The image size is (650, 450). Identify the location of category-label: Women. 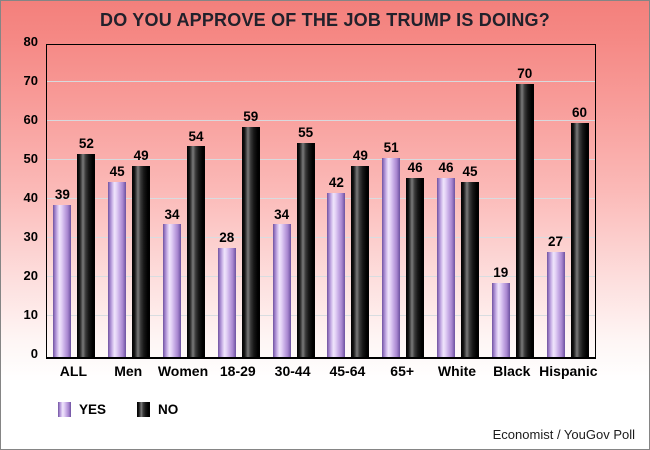
(183, 371).